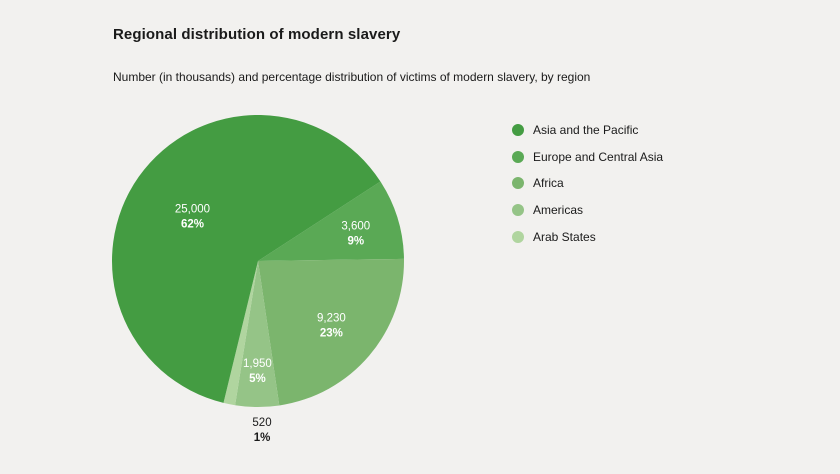 This screenshot has width=840, height=474. Describe the element at coordinates (257, 364) in the screenshot. I see `slice-value-label: 1,950` at that location.